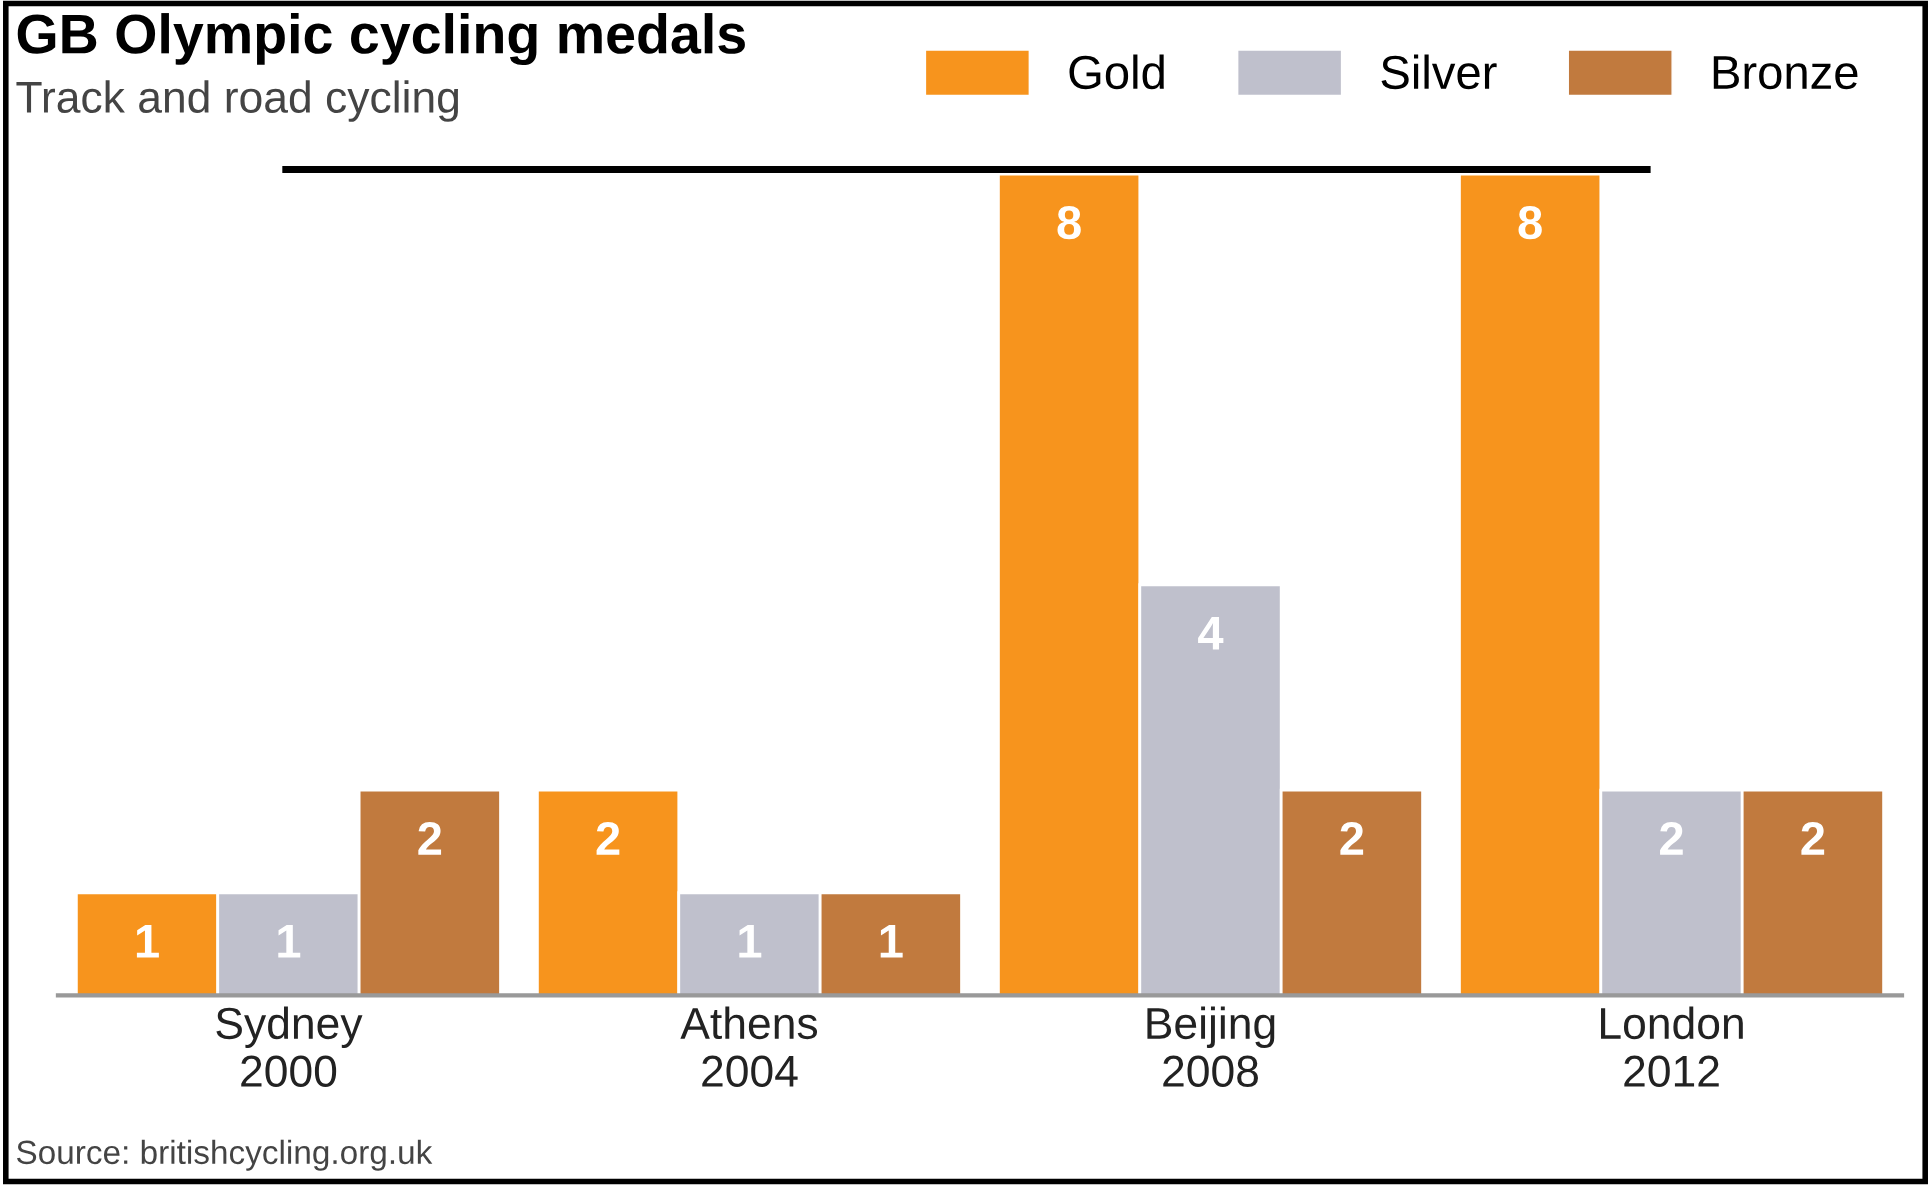 The width and height of the screenshot is (1931, 1185). Describe the element at coordinates (1116, 72) in the screenshot. I see `legend-label: Gold` at that location.